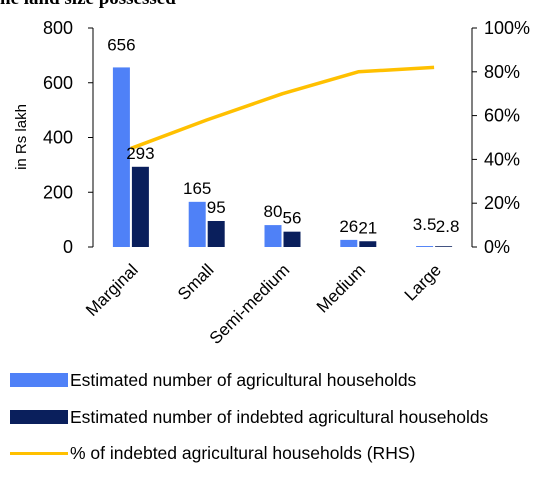 This screenshot has width=544, height=485. I want to click on left-tick-label: 400, so click(58, 138).